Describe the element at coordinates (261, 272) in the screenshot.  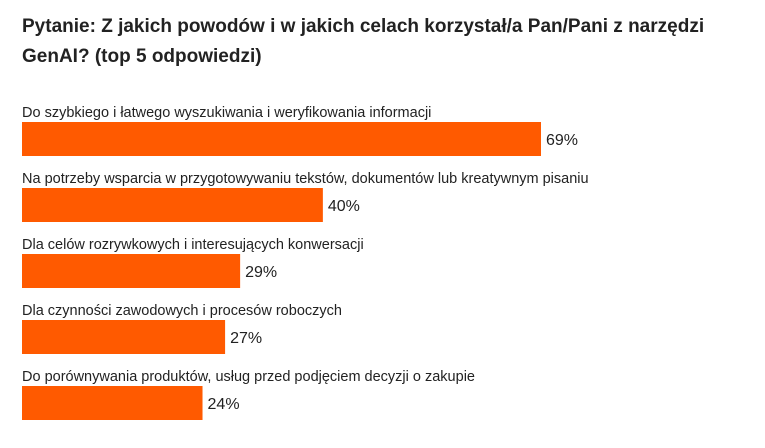
I see `value-label: 29%` at that location.